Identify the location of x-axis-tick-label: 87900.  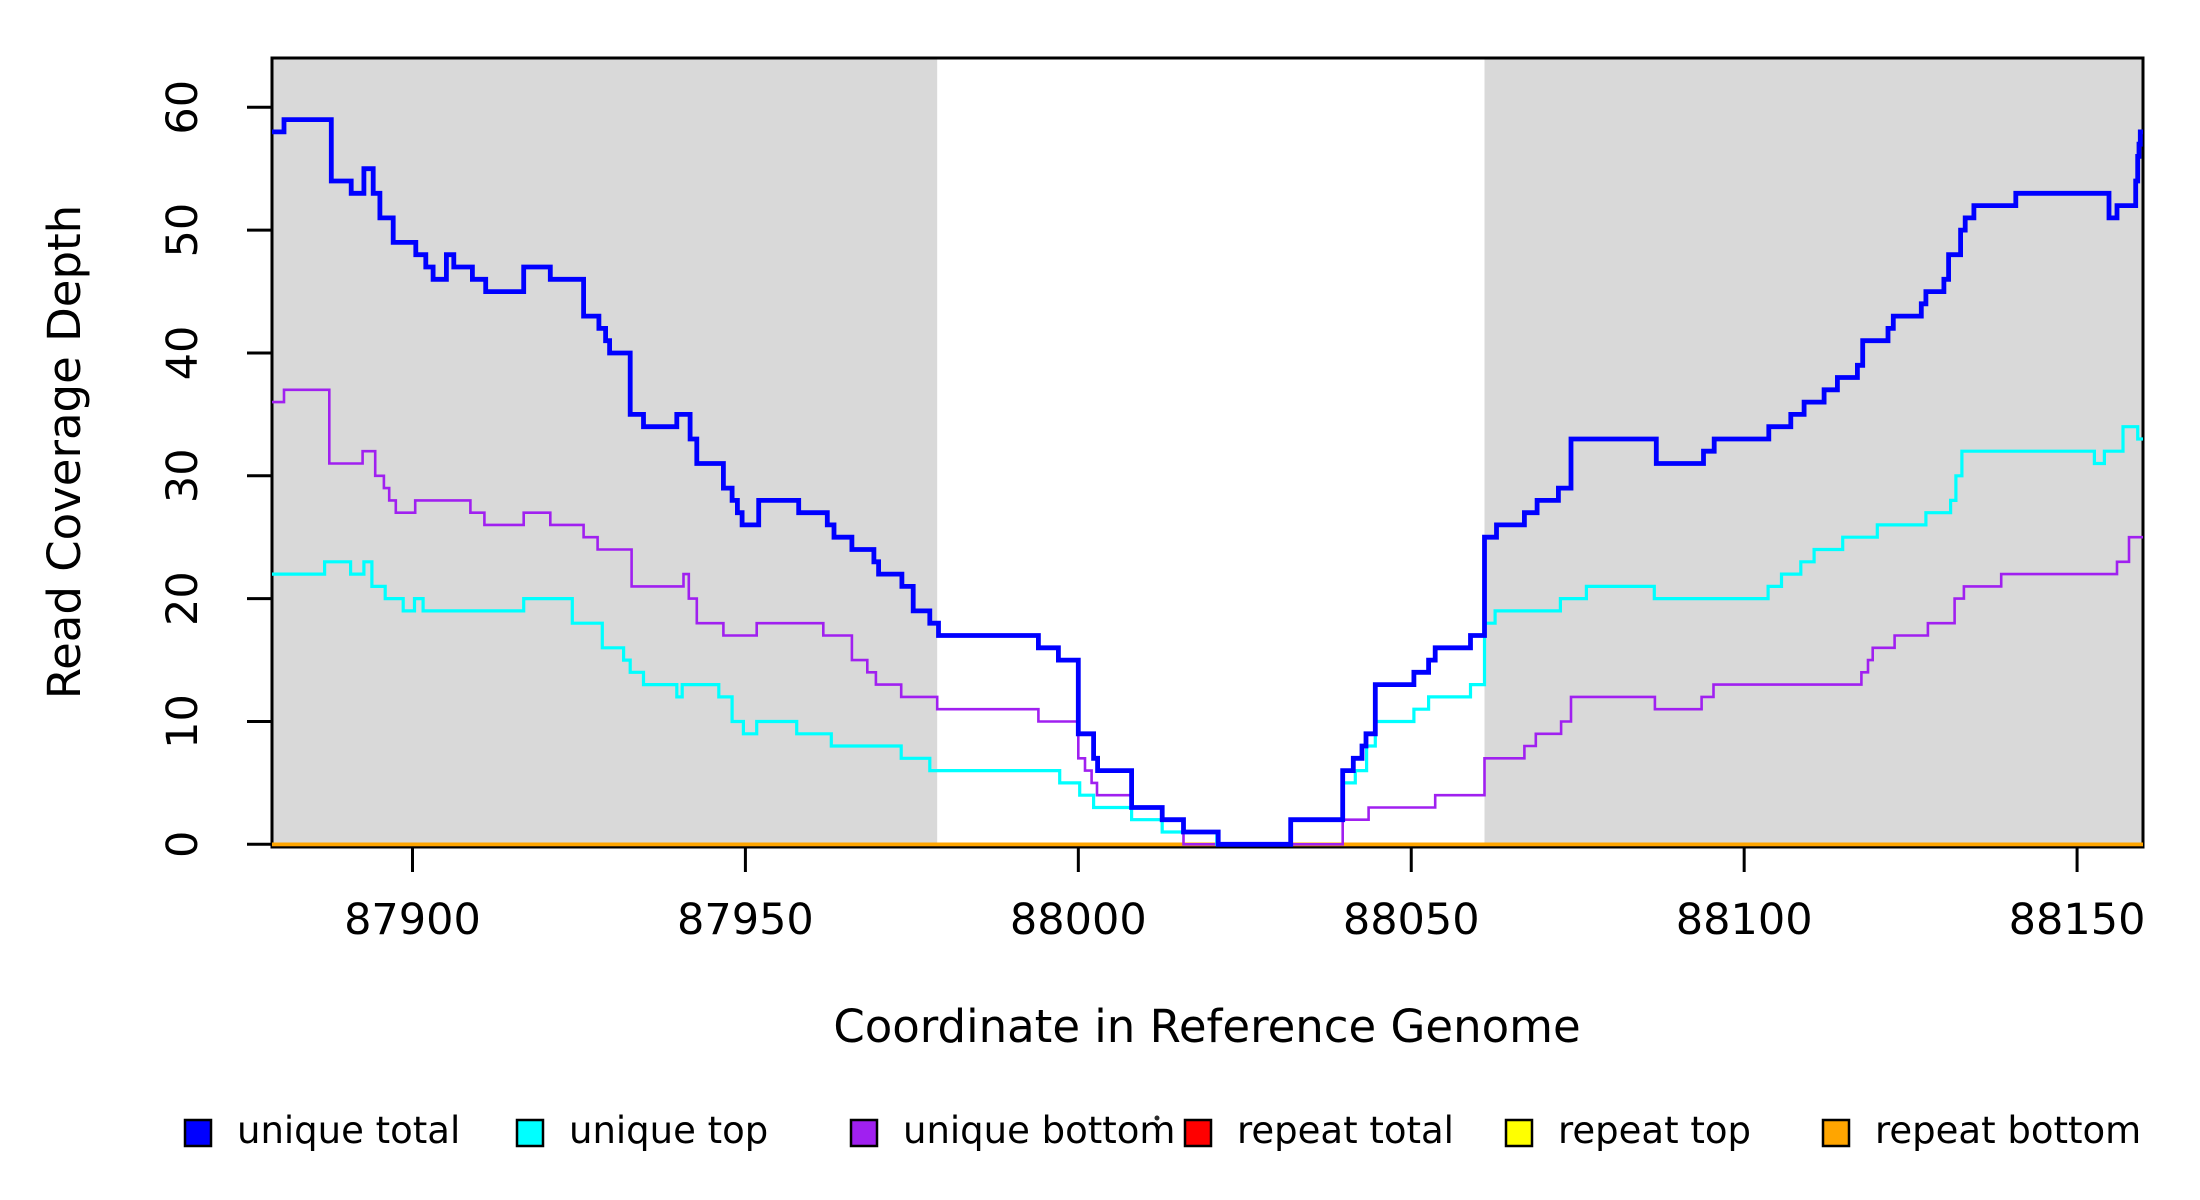
(412, 920).